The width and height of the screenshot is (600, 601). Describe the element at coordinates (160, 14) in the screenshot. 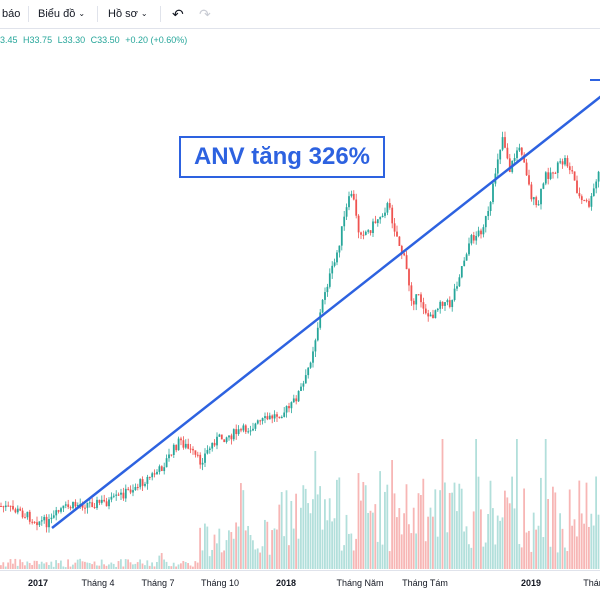

I see `toolbar-divider` at that location.